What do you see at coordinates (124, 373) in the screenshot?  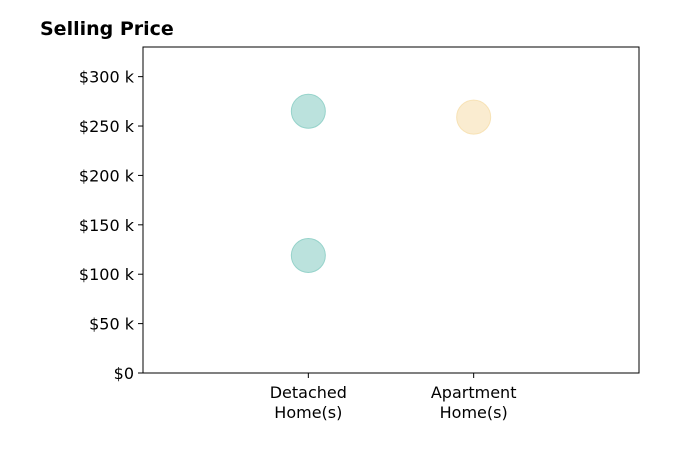 I see `y-tick-label: $0` at bounding box center [124, 373].